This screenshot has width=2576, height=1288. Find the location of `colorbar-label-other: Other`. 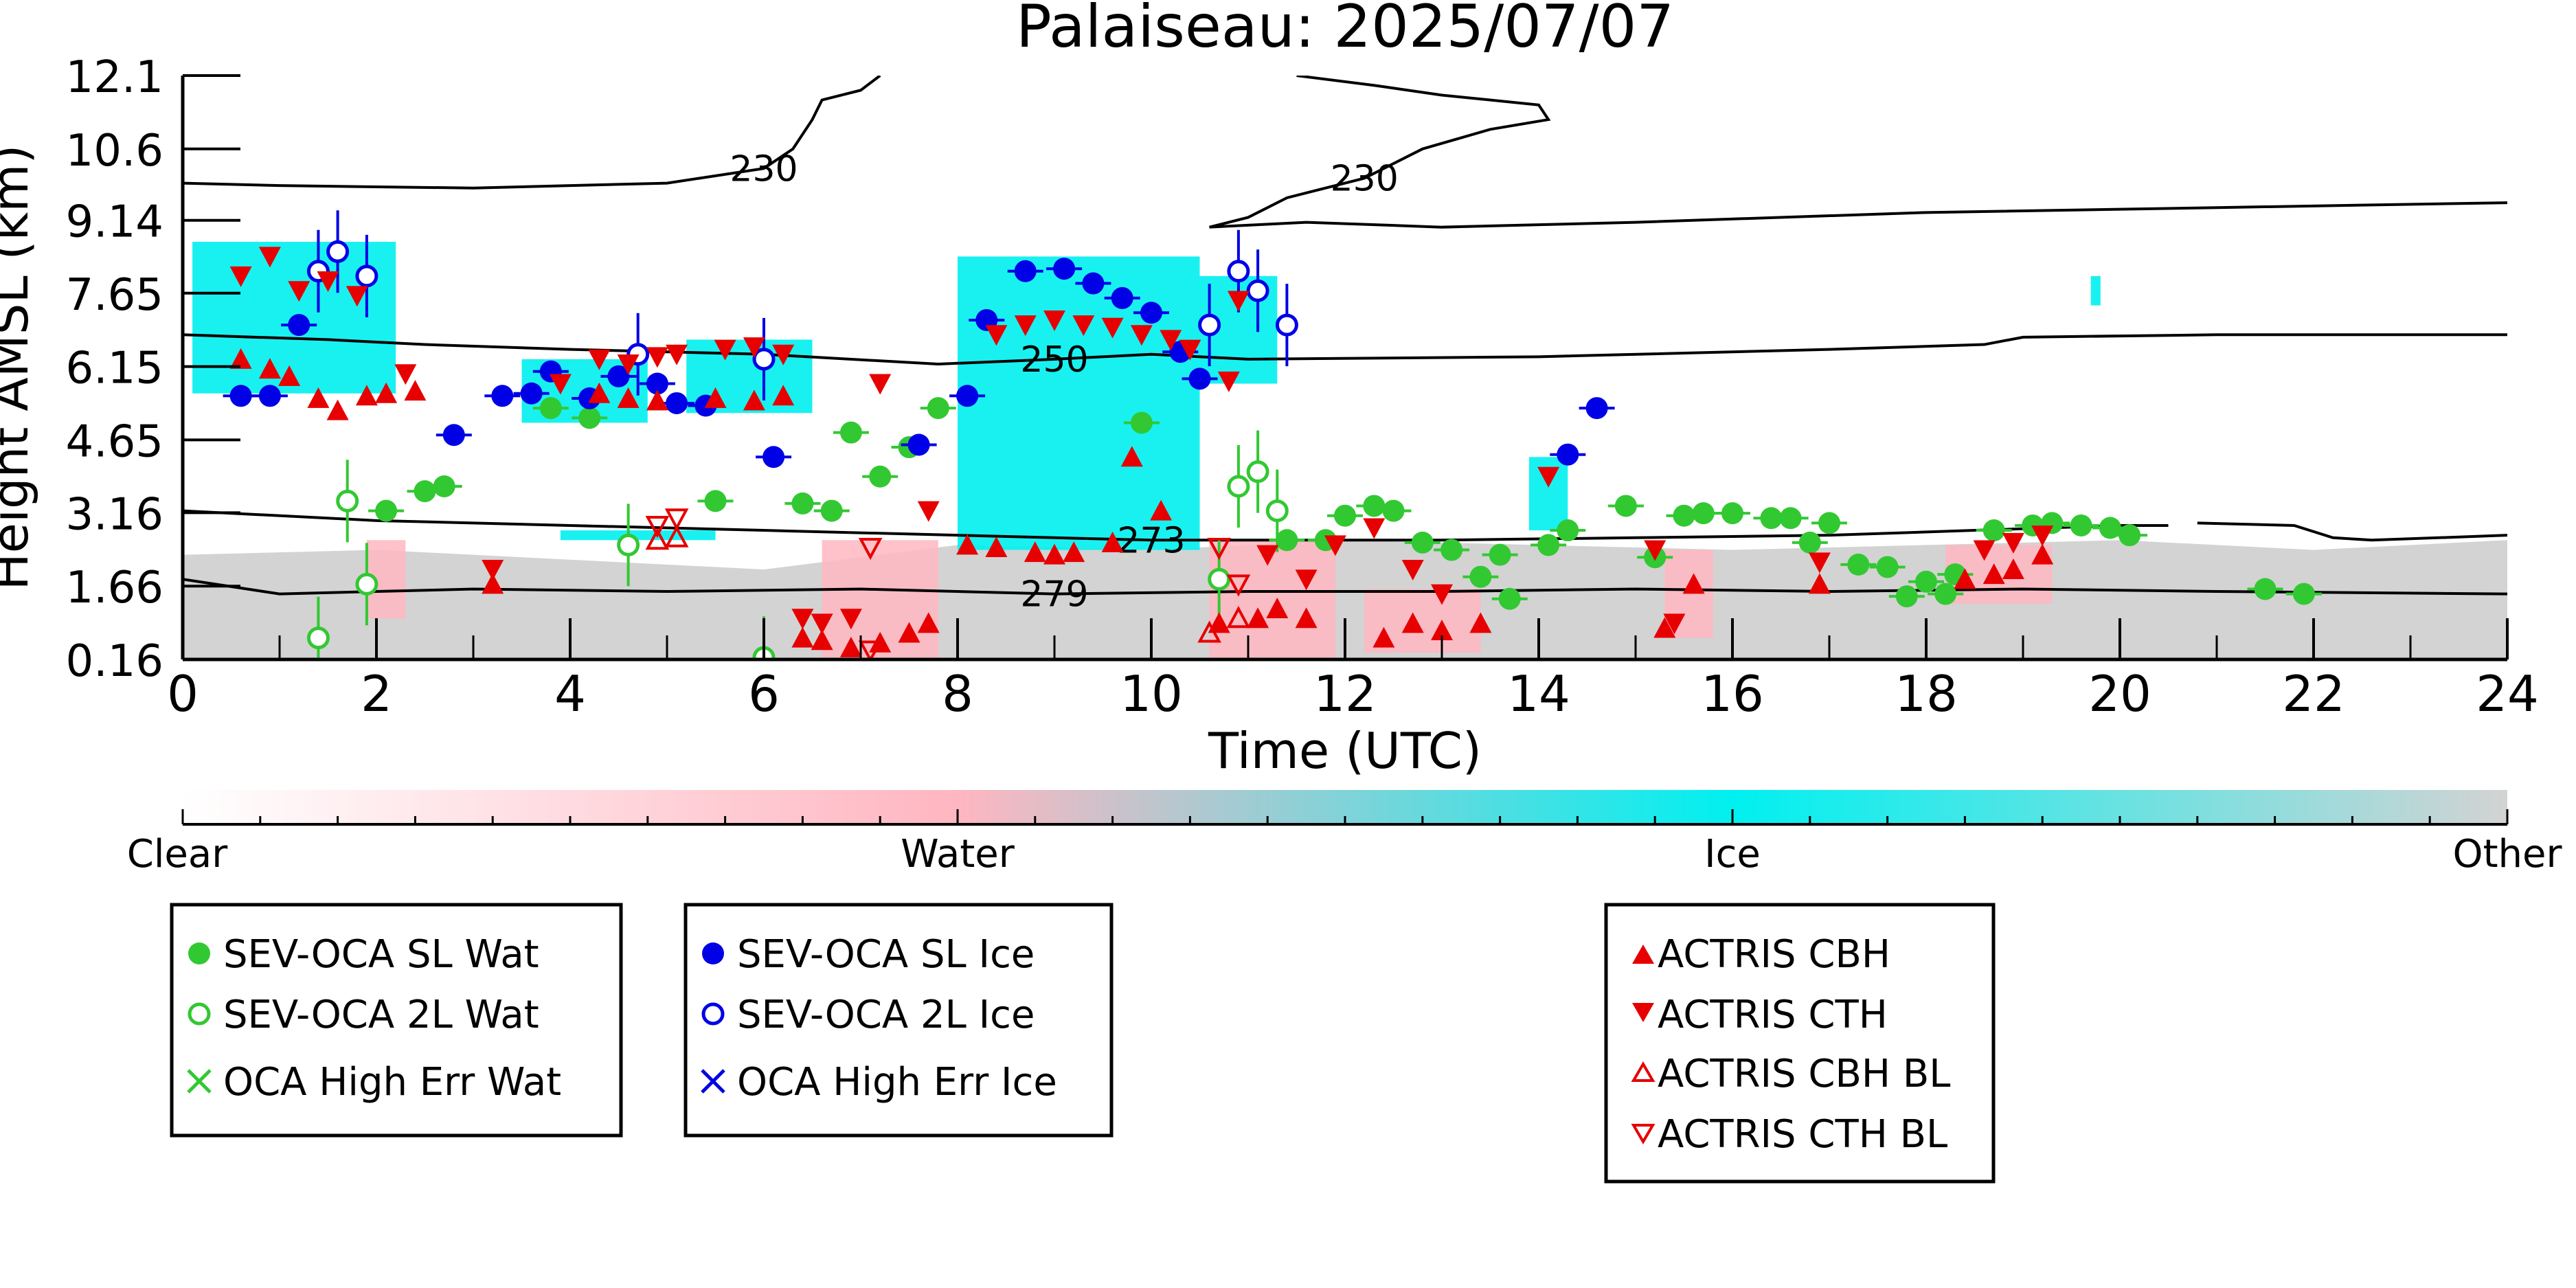

colorbar-label-other: Other is located at coordinates (2507, 854).